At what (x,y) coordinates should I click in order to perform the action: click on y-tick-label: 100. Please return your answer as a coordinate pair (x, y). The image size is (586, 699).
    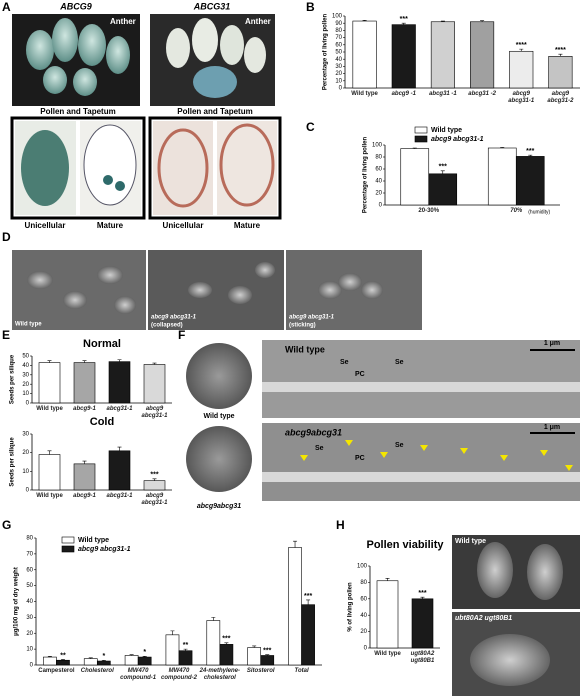
    Looking at the image, I should click on (377, 146).